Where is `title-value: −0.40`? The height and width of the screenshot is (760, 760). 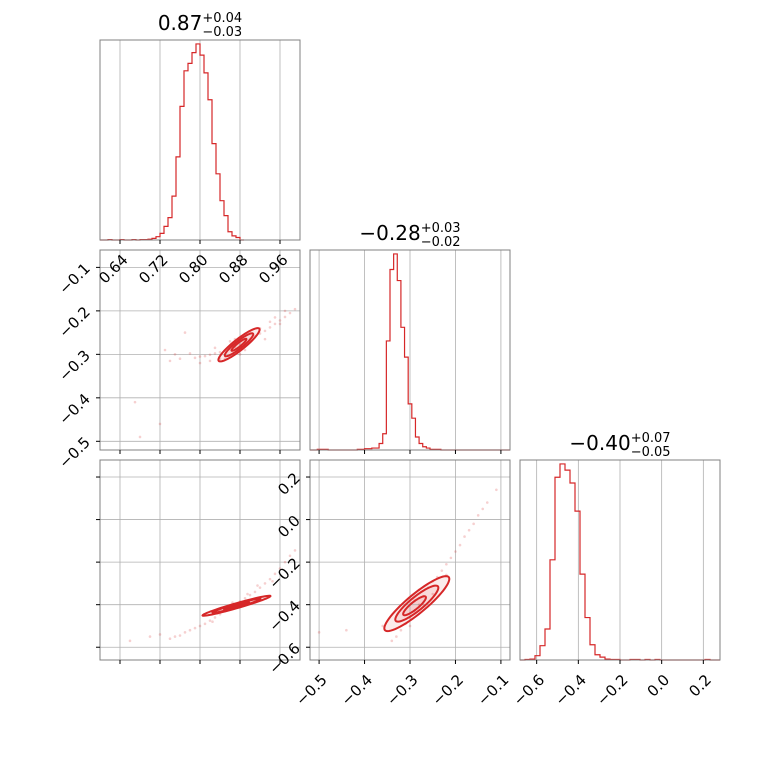
title-value: −0.40 is located at coordinates (599, 443).